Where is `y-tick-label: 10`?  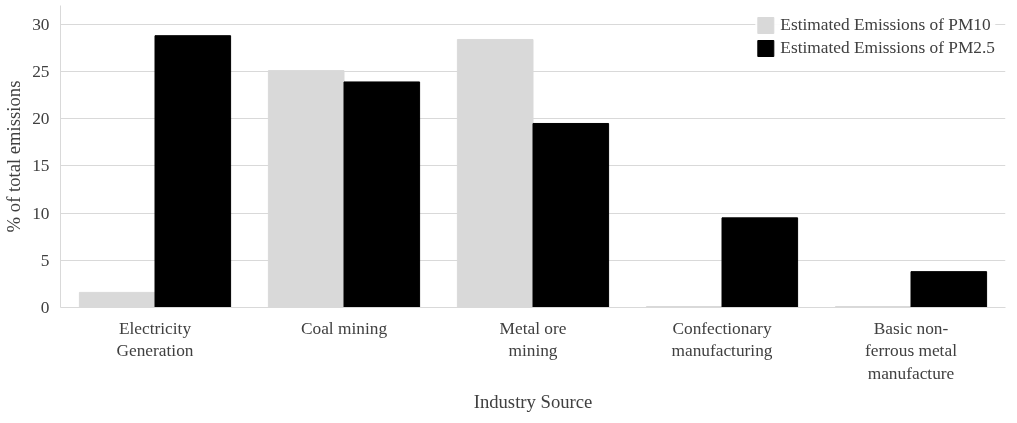 y-tick-label: 10 is located at coordinates (41, 213).